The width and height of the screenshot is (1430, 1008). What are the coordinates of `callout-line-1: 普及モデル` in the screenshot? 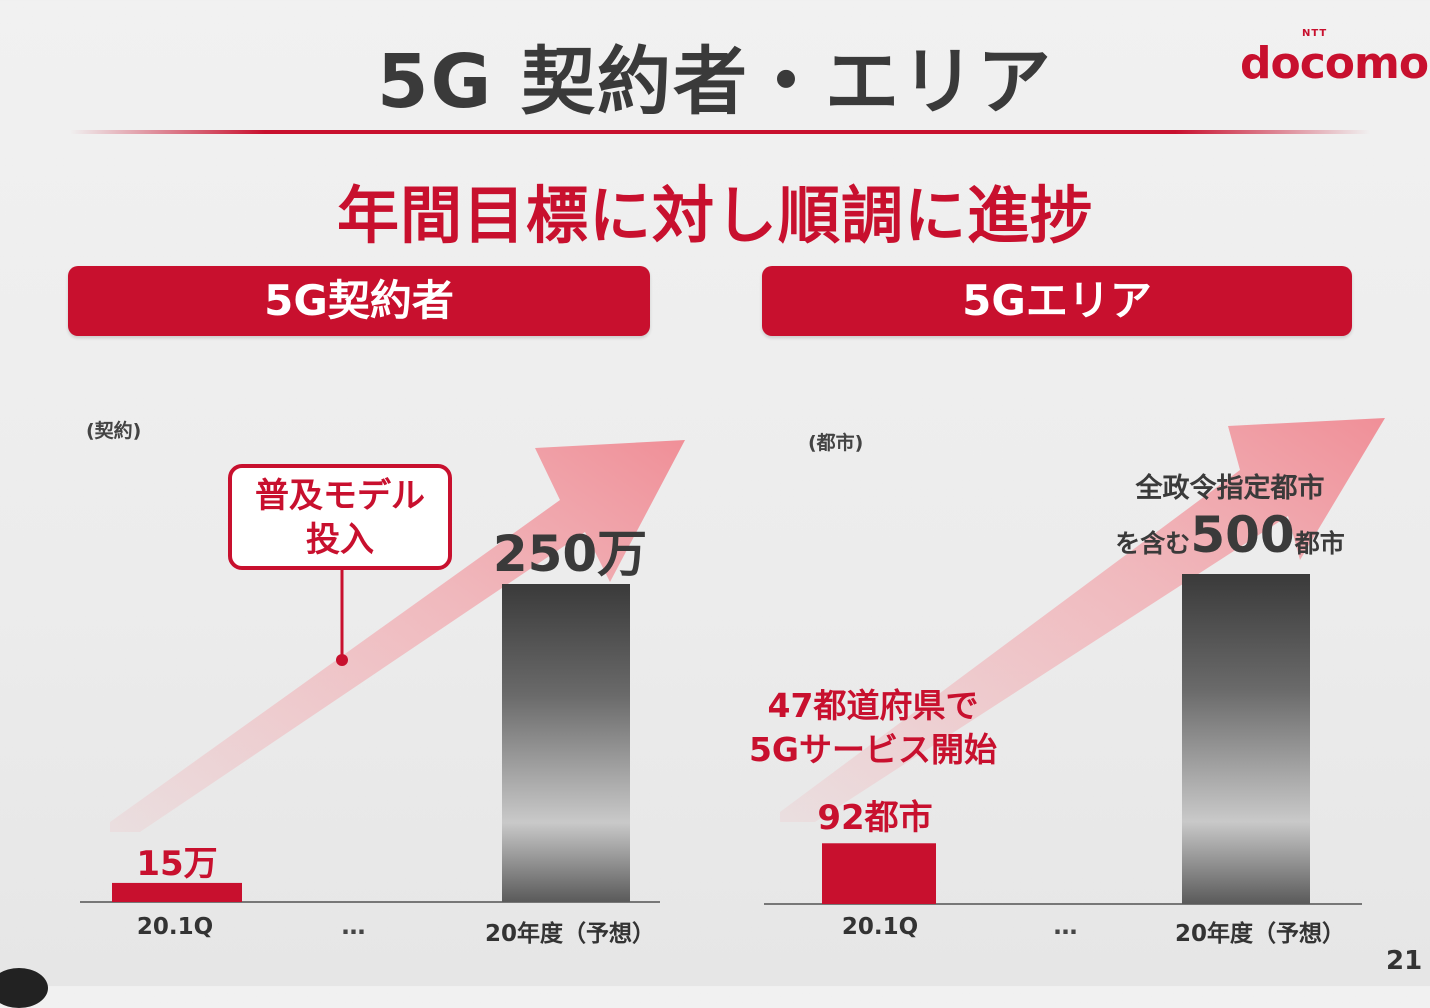 It's located at (340, 496).